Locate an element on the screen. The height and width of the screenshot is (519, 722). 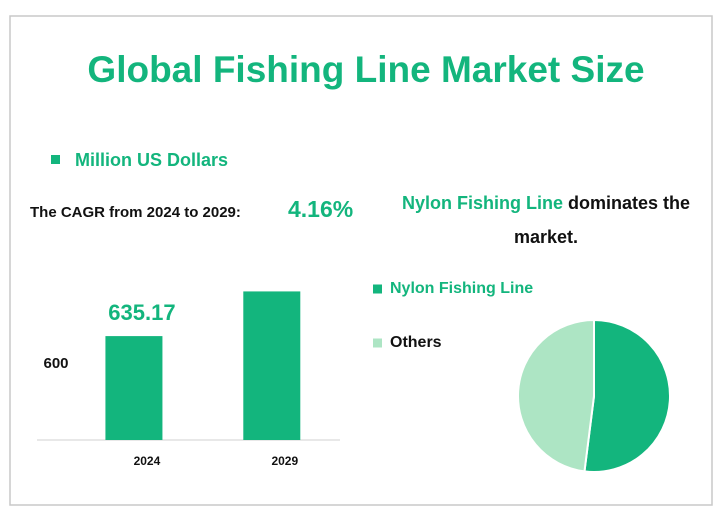
title: Global Fishing Line Market Size is located at coordinates (365, 69).